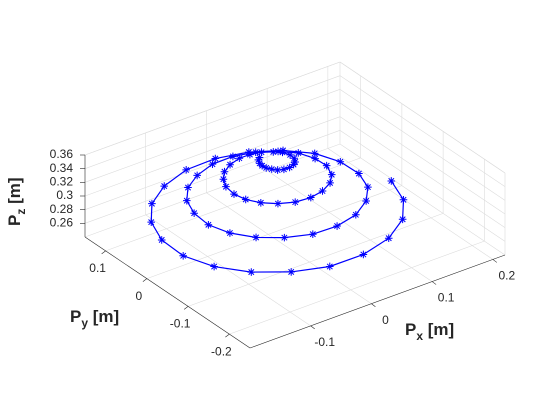 Image resolution: width=560 pixels, height=420 pixels. I want to click on y-axis-title-main: P, so click(75, 316).